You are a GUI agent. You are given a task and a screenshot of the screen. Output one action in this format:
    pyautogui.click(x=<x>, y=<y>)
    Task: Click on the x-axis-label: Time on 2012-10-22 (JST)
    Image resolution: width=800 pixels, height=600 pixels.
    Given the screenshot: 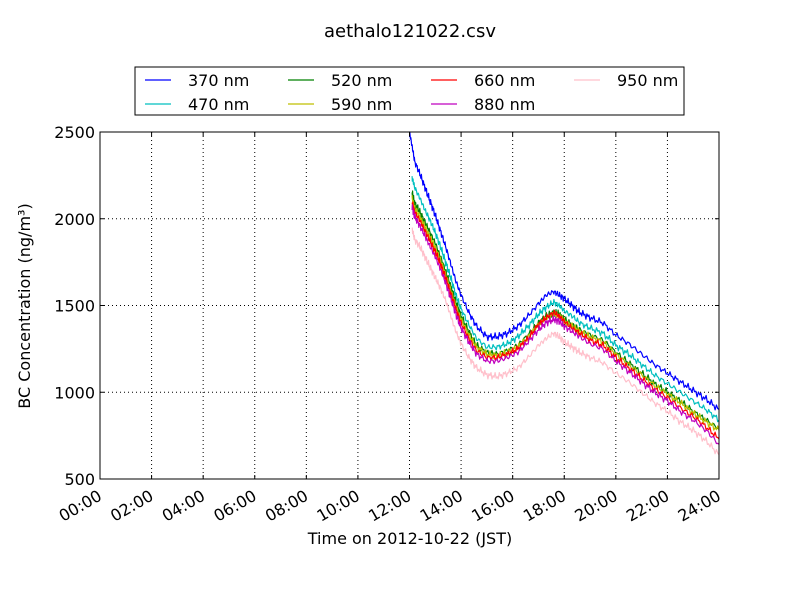 What is the action you would take?
    pyautogui.click(x=409, y=538)
    